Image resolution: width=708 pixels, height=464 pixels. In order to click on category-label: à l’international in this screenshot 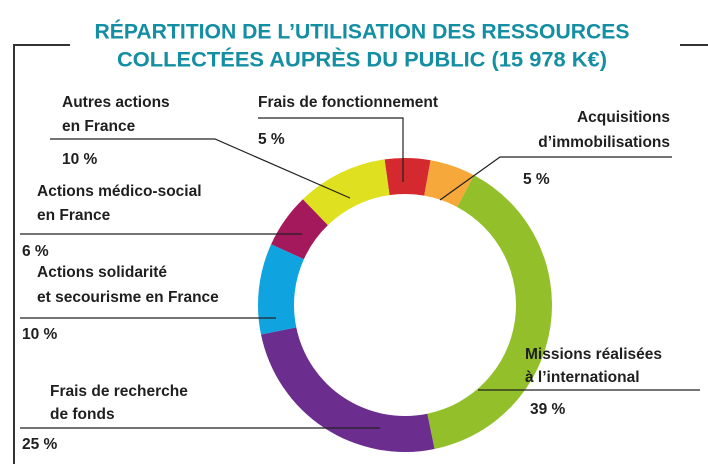, I will do `click(582, 377)`.